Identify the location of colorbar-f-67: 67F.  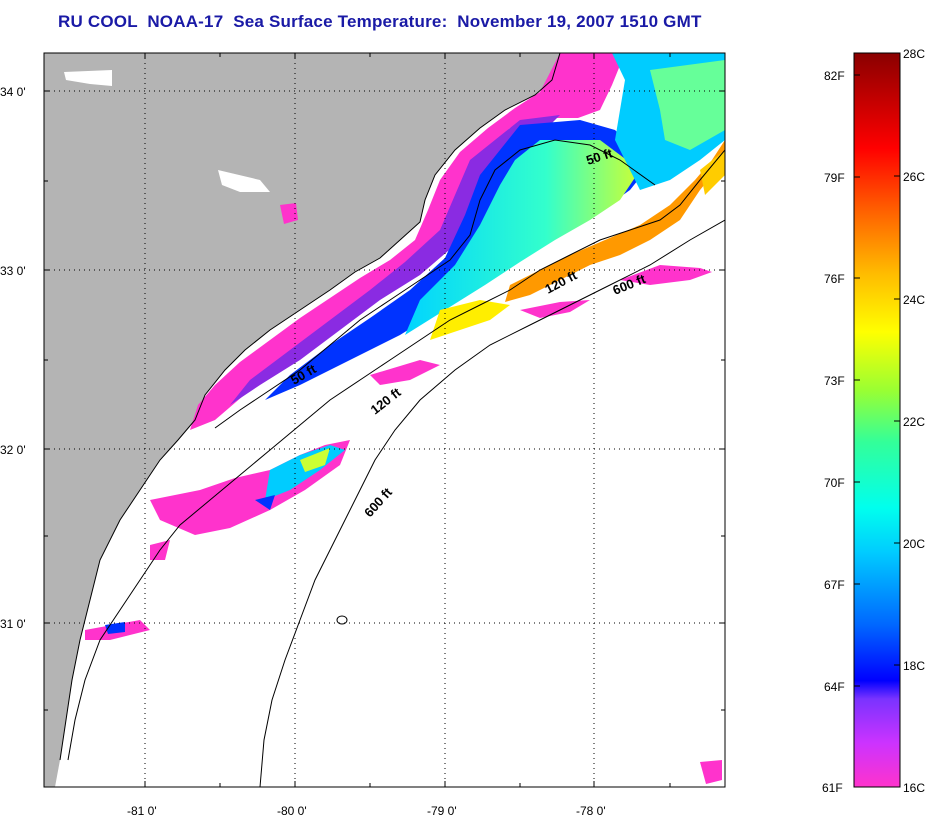
(834, 585).